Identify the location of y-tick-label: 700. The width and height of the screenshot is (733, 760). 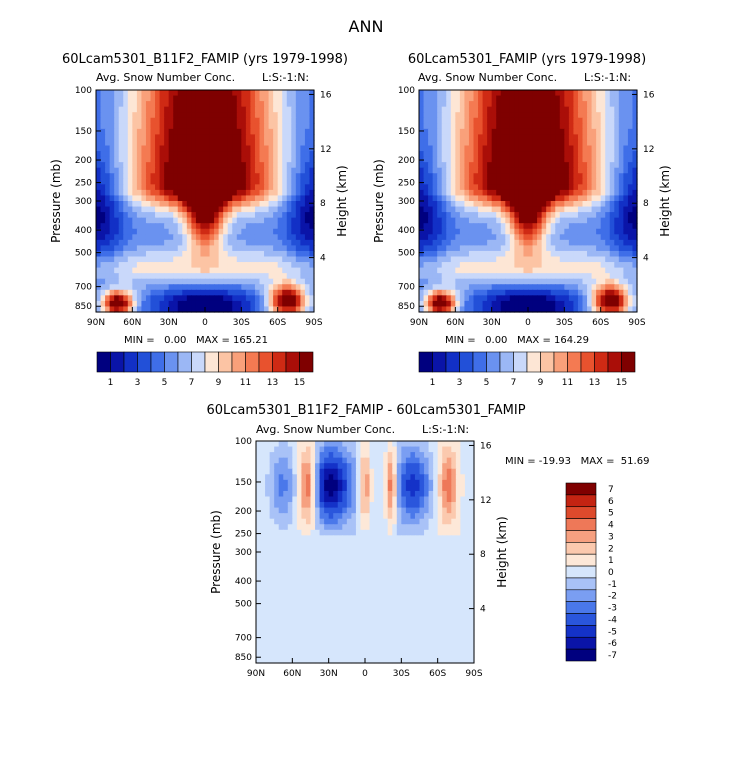
(83, 288).